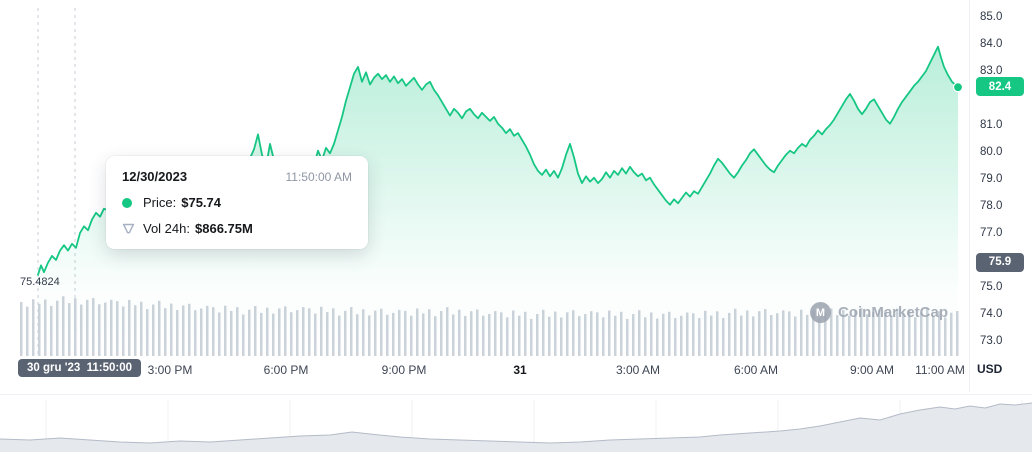  Describe the element at coordinates (969, 196) in the screenshot. I see `axis-separator` at that location.